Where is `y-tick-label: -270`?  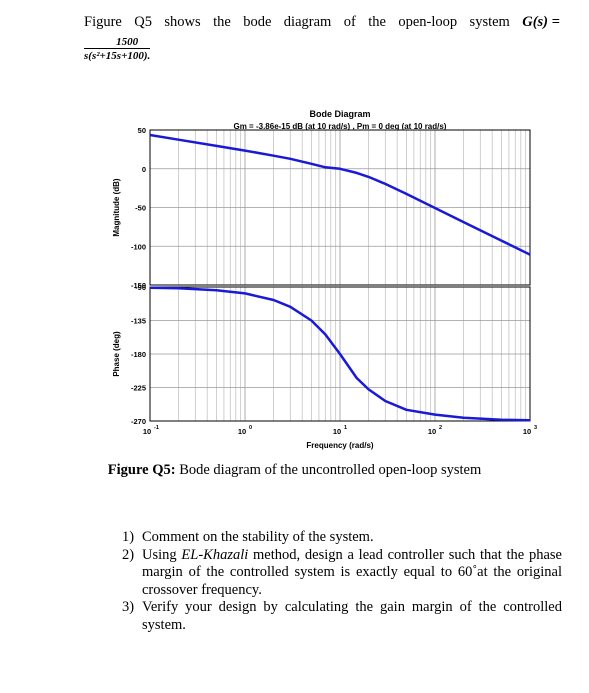 y-tick-label: -270 is located at coordinates (138, 421).